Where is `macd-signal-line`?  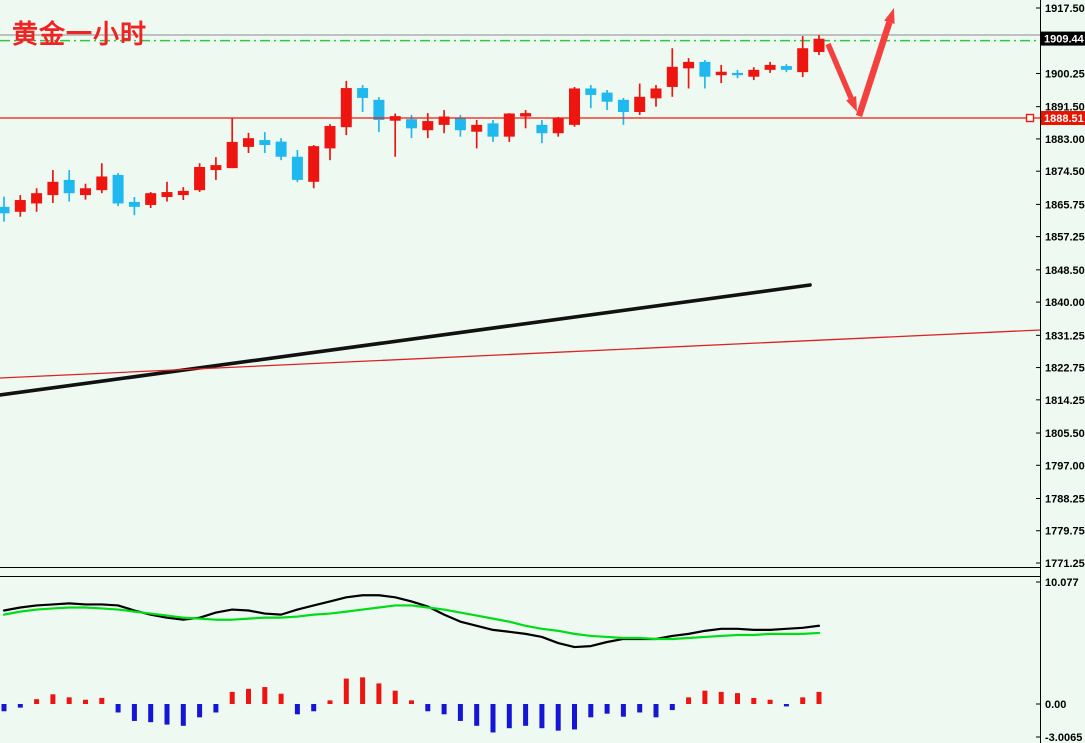
macd-signal-line is located at coordinates (411, 622).